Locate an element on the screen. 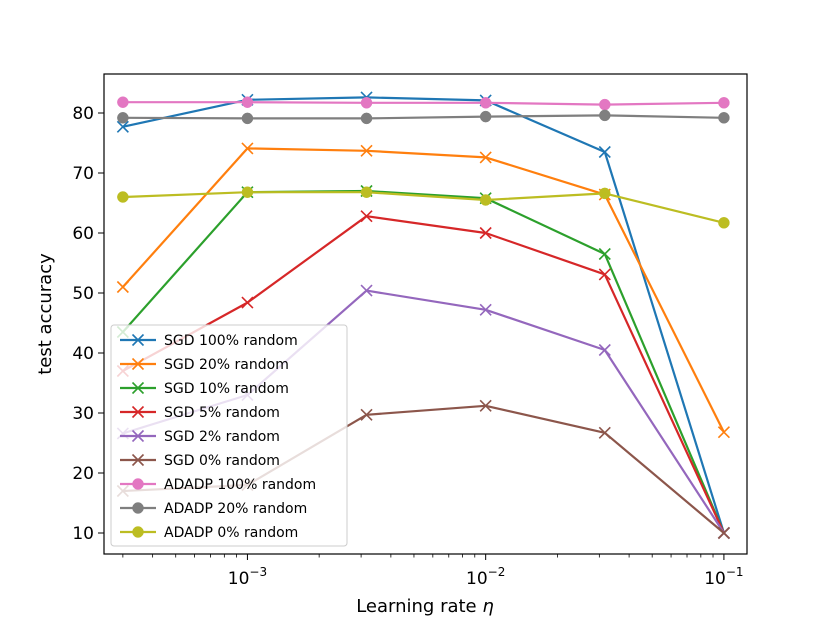 This screenshot has height=623, width=830. y-tick-label: 40 is located at coordinates (83, 354).